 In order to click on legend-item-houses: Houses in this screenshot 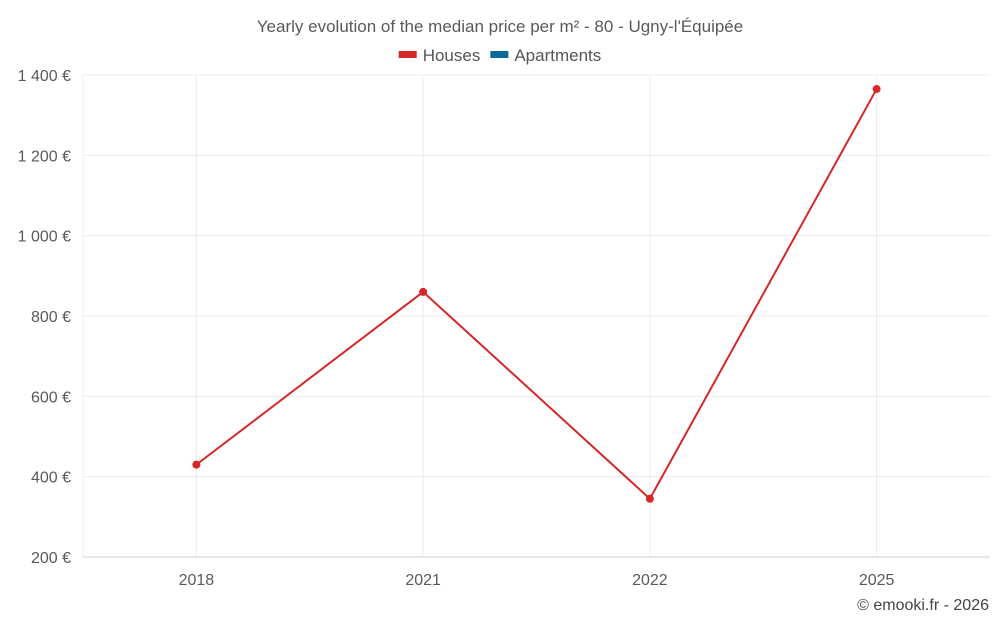, I will do `click(439, 55)`.